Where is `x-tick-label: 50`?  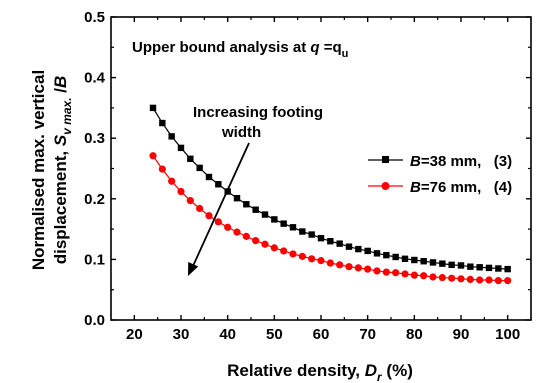 x-tick-label: 50 is located at coordinates (274, 334).